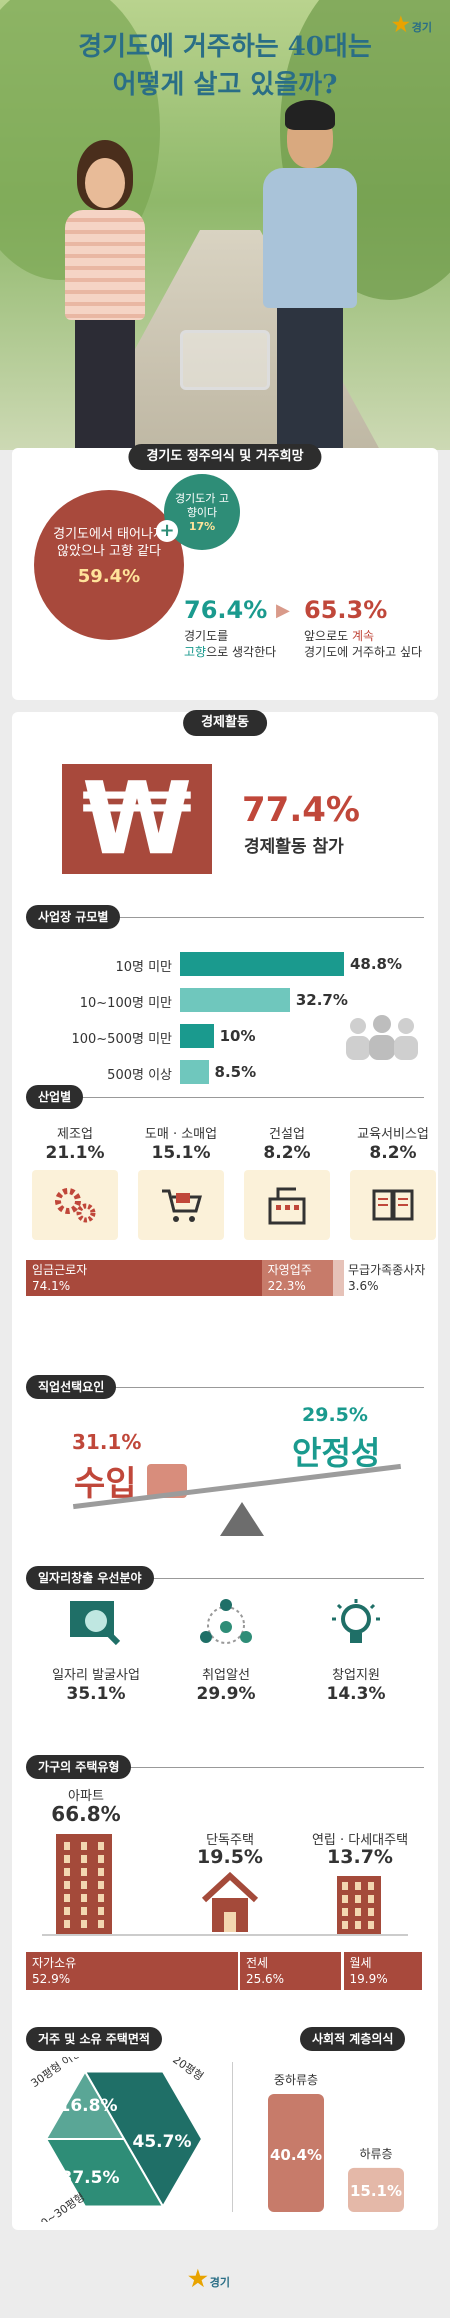 Image resolution: width=450 pixels, height=2318 pixels. Describe the element at coordinates (206, 636) in the screenshot. I see `total-label-1: 경기도를` at that location.